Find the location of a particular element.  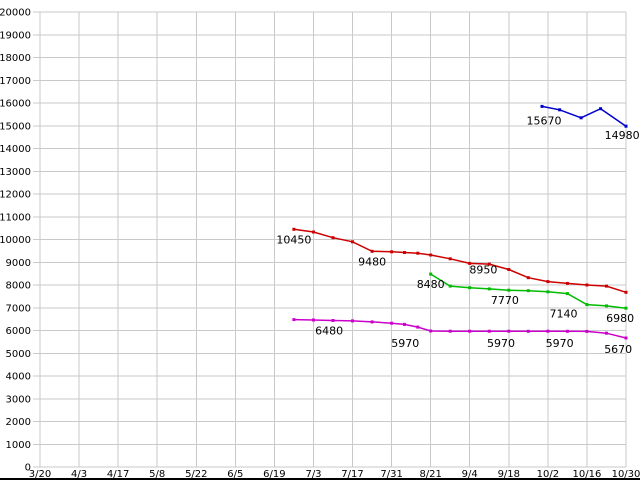

y-tick-label: 12000 is located at coordinates (15, 195).